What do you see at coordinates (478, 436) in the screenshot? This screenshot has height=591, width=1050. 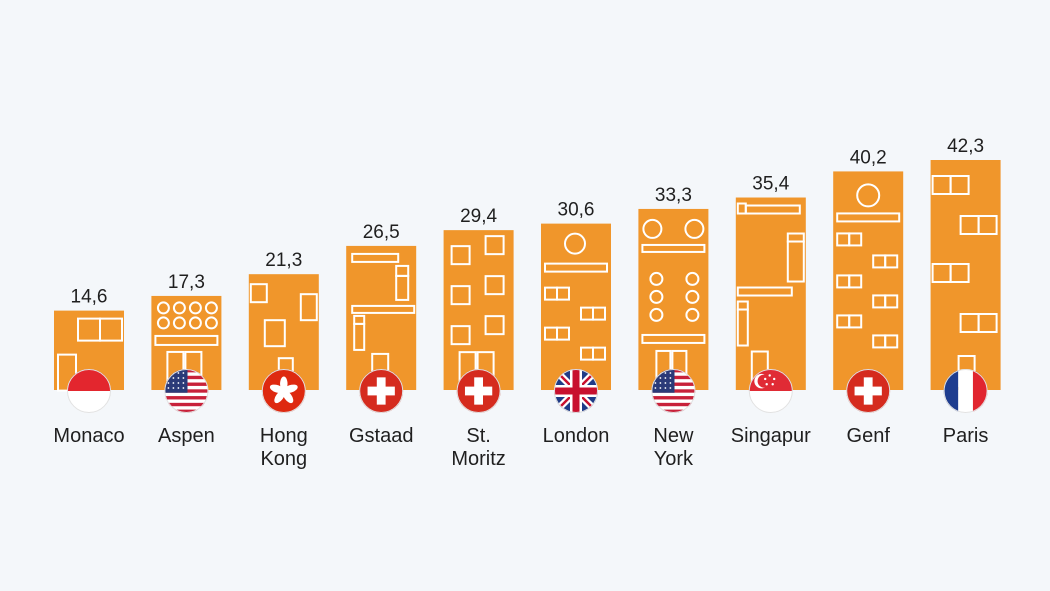 I see `x-tick-label: St.` at bounding box center [478, 436].